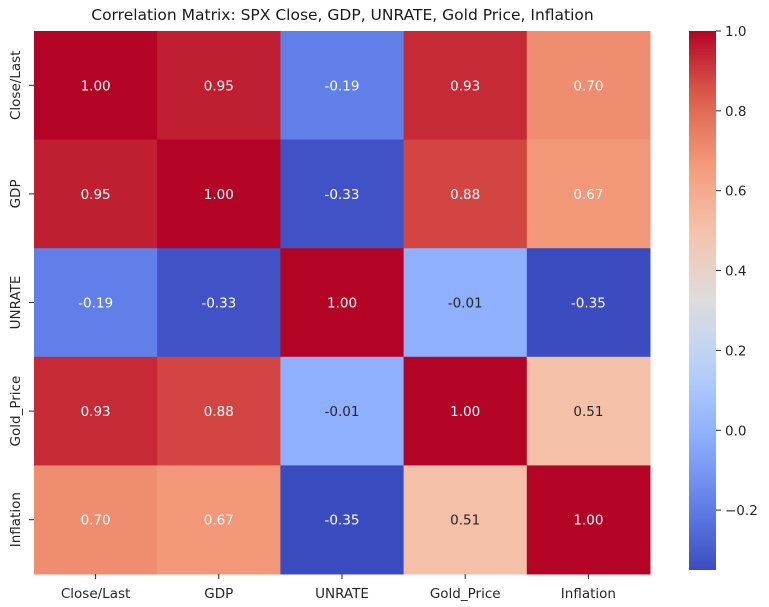  Describe the element at coordinates (16, 303) in the screenshot. I see `y-tick-label: UNRATE` at that location.